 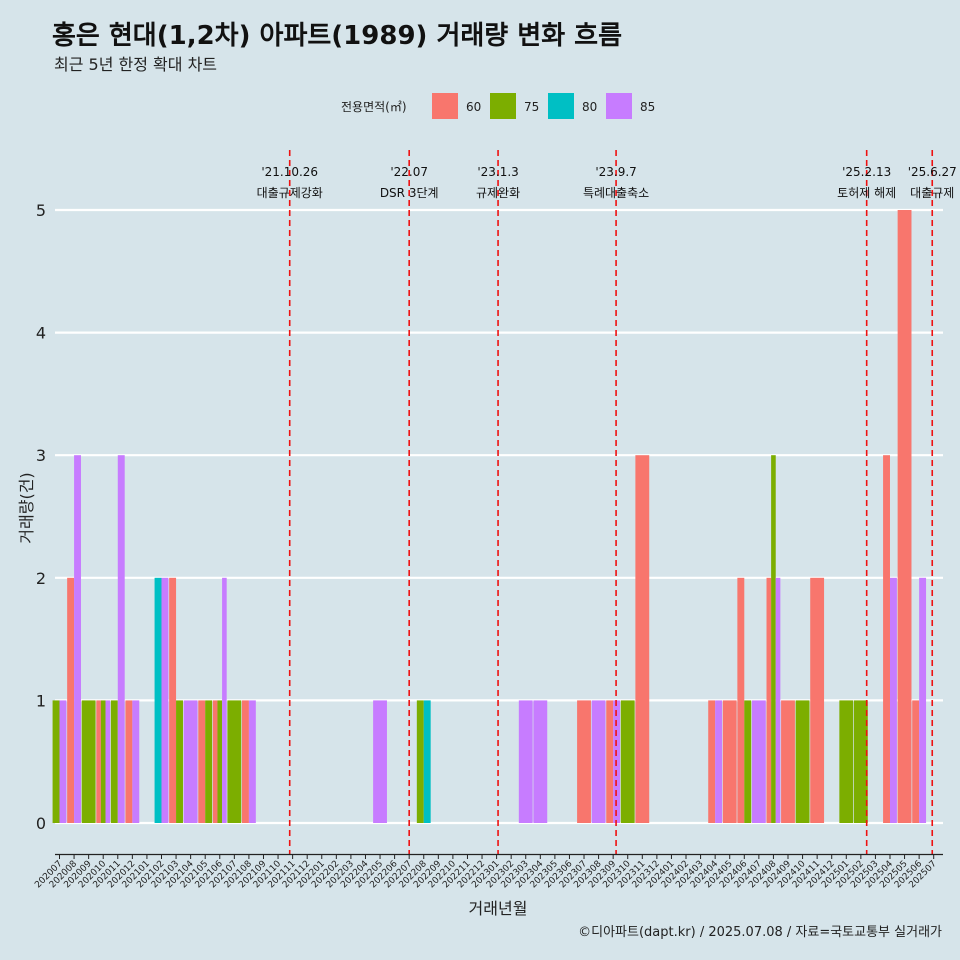 I want to click on event-date-label: '25.2.13, so click(x=866, y=172).